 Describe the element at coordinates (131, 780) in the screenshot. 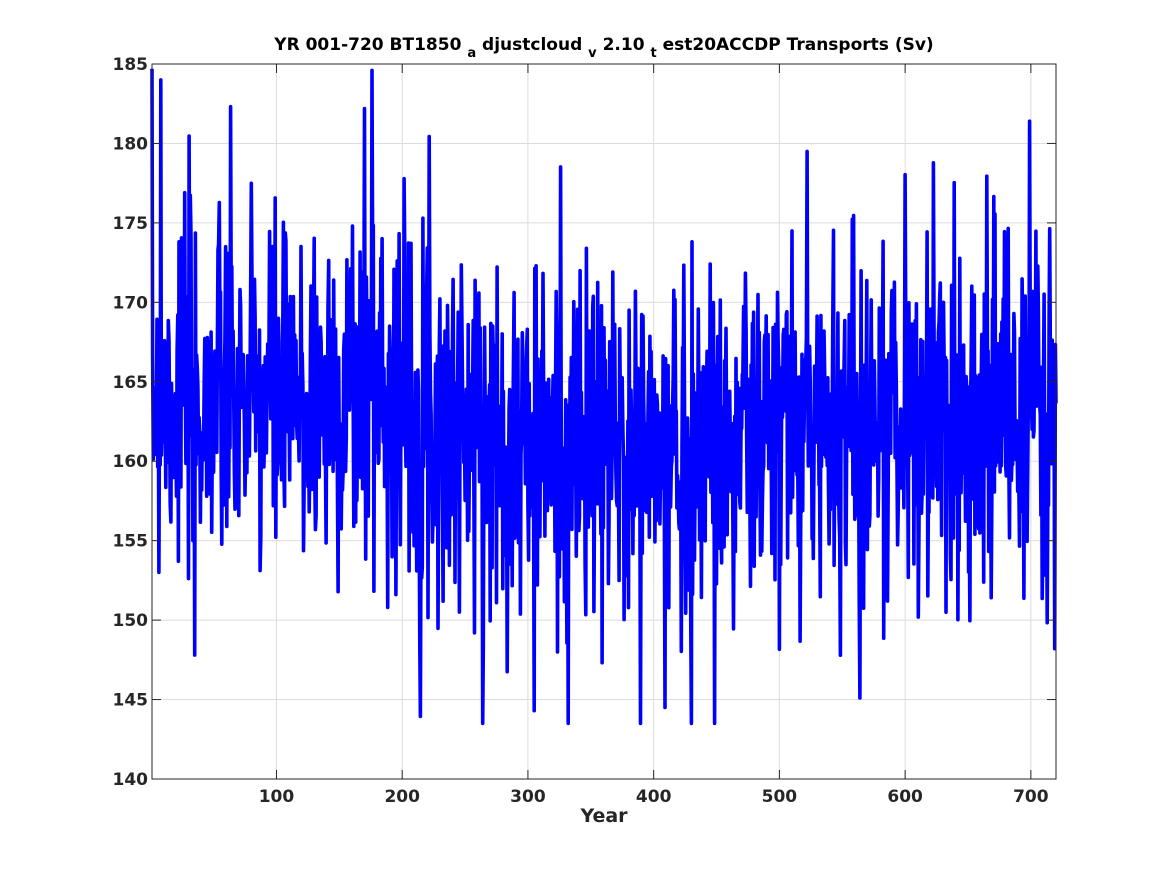

I see `y-tick-label: 140` at that location.